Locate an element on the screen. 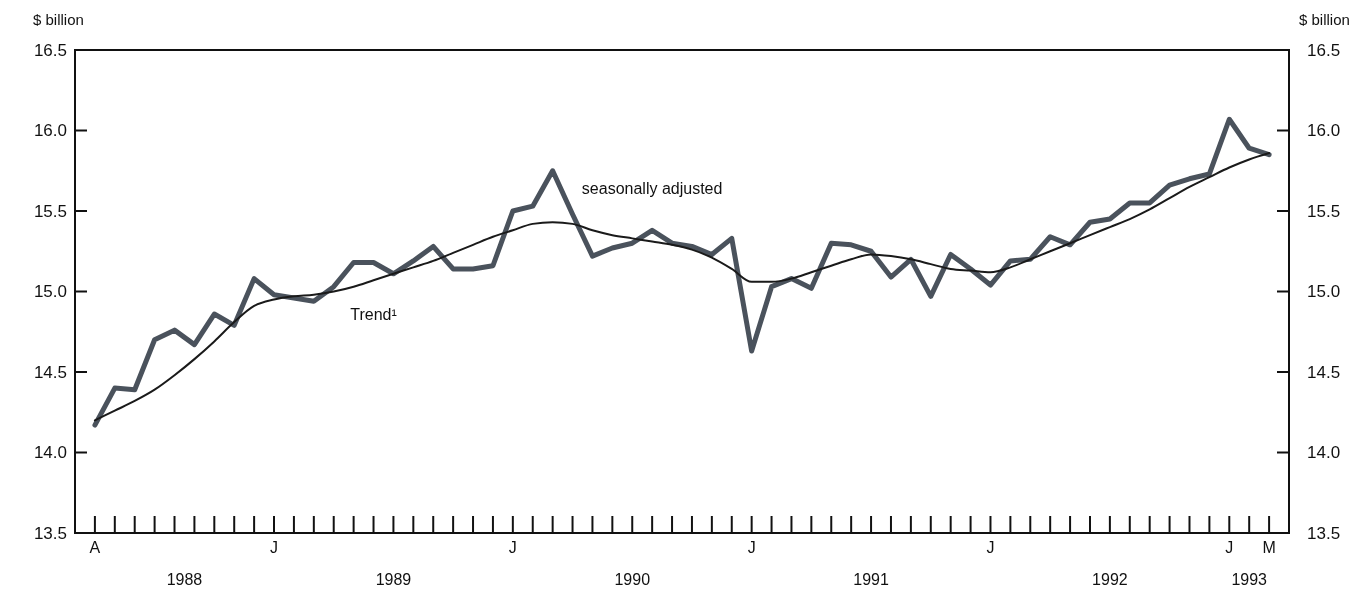  y-tick-label: 16.5 is located at coordinates (50, 50).